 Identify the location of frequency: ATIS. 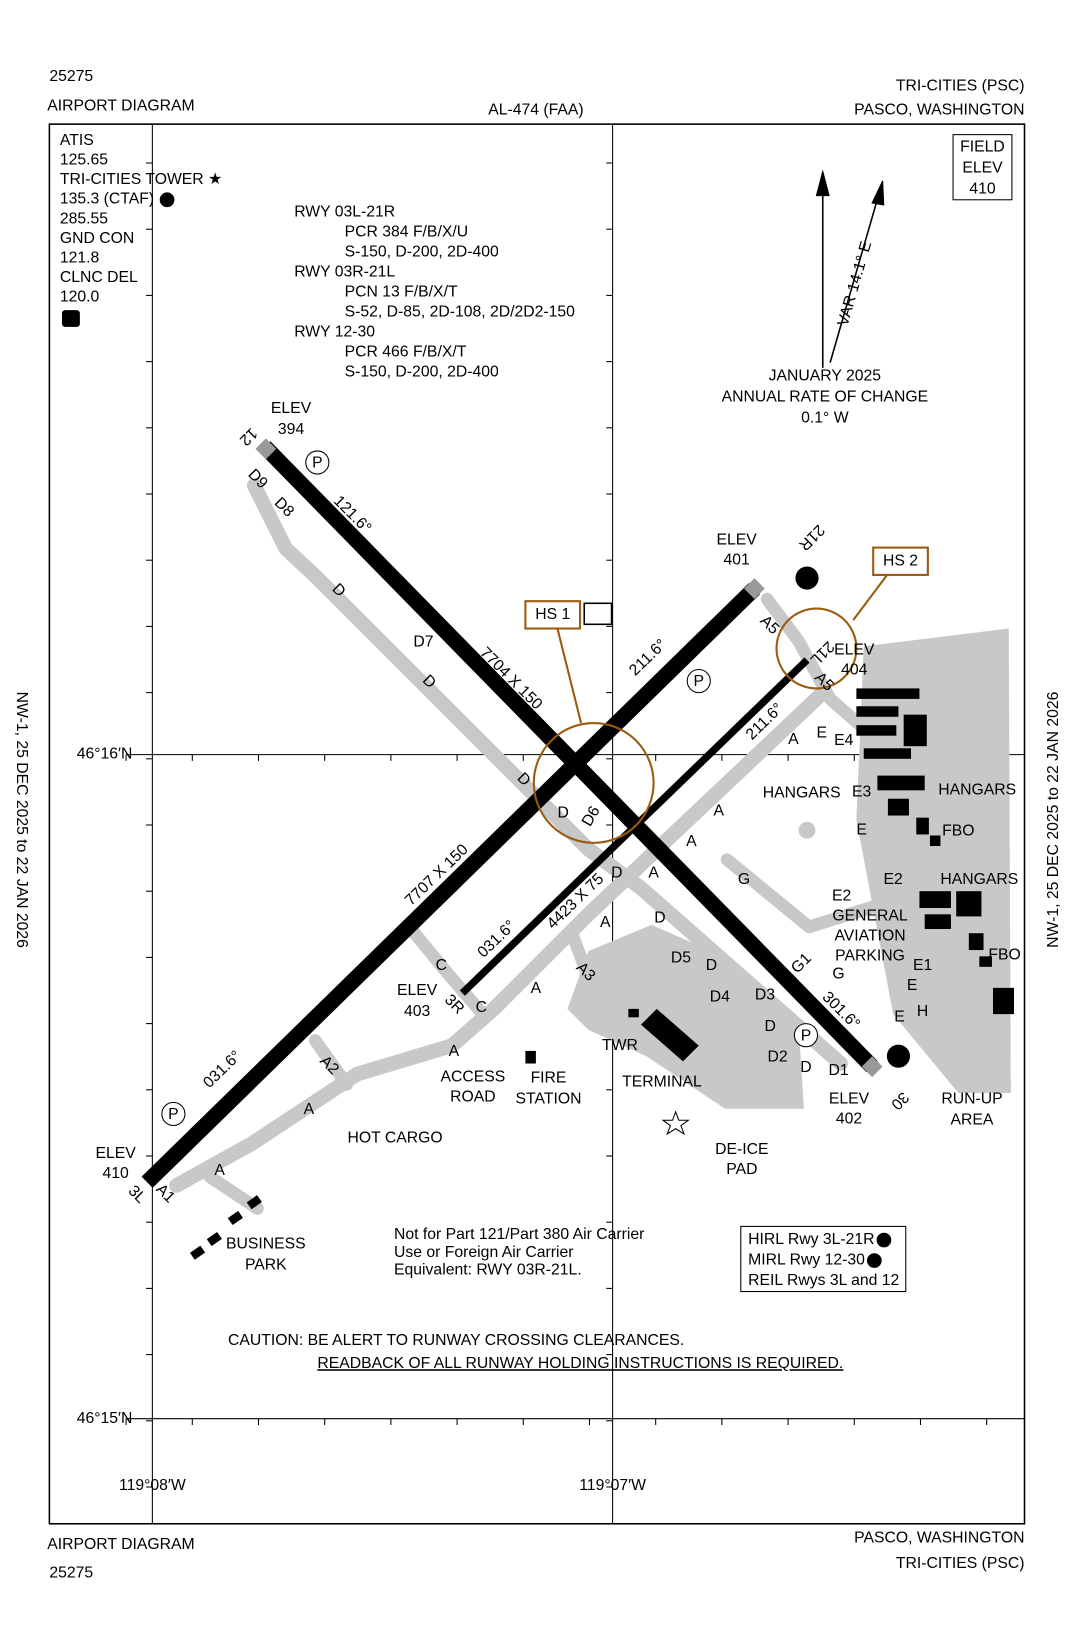
(77, 140).